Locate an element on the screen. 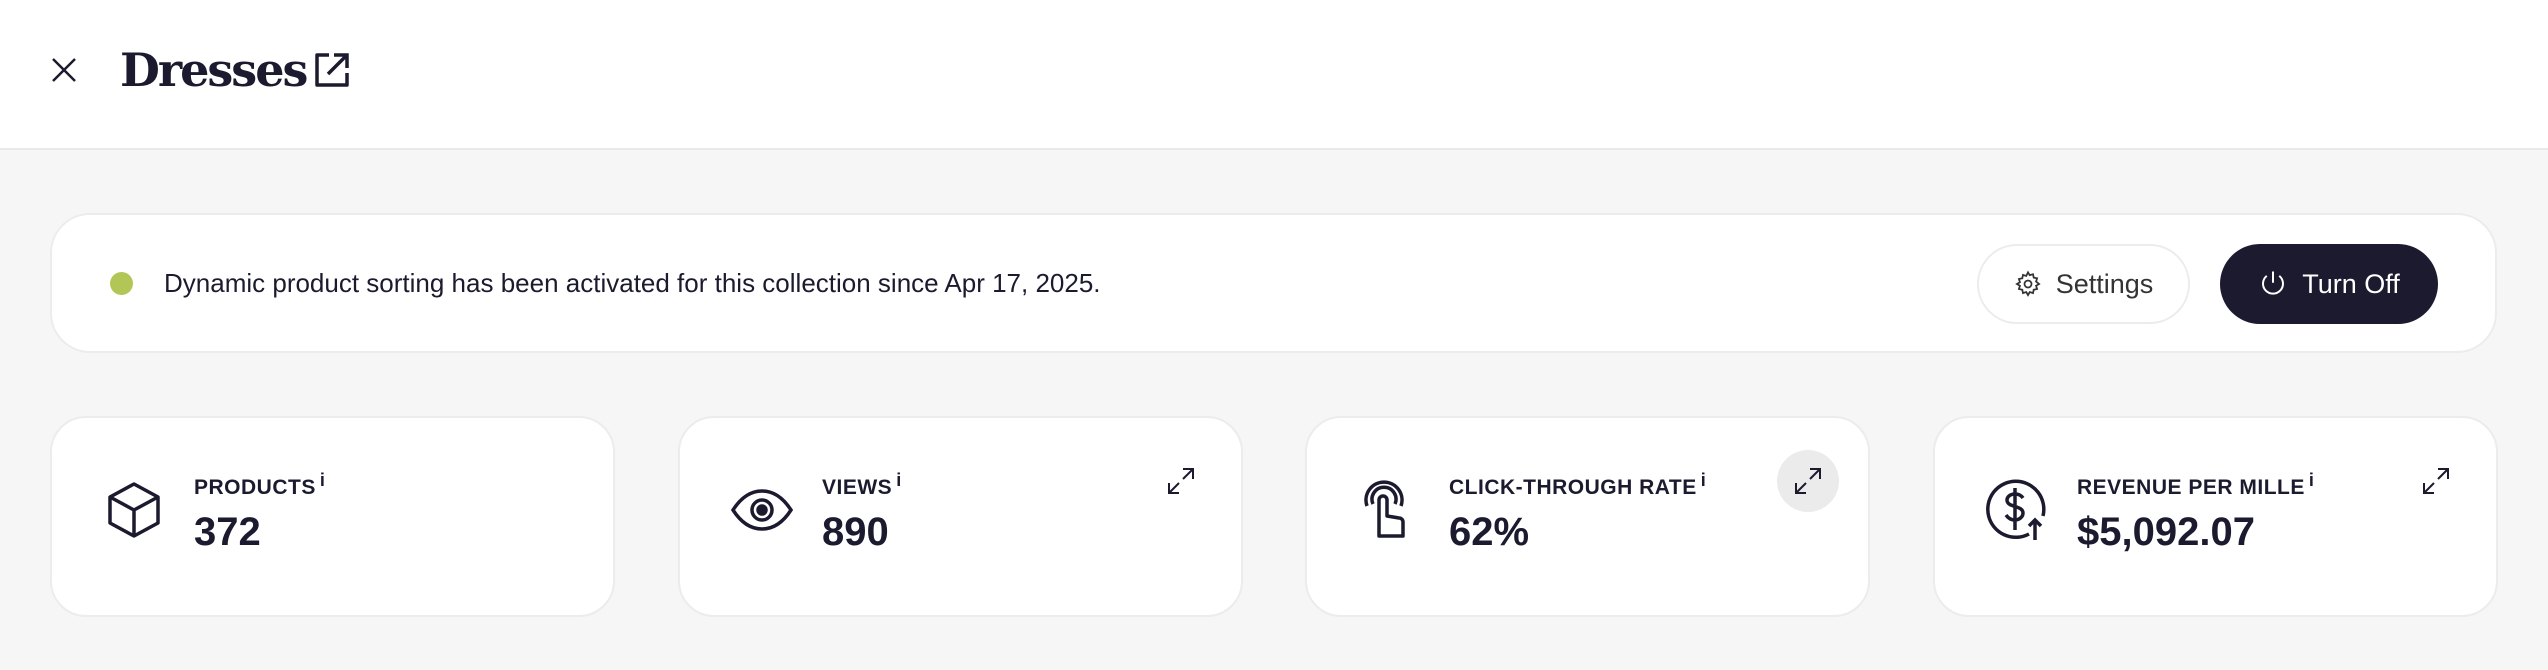 Image resolution: width=2548 pixels, height=670 pixels. metric-card-products: PRODUCTS i 372 is located at coordinates (332, 516).